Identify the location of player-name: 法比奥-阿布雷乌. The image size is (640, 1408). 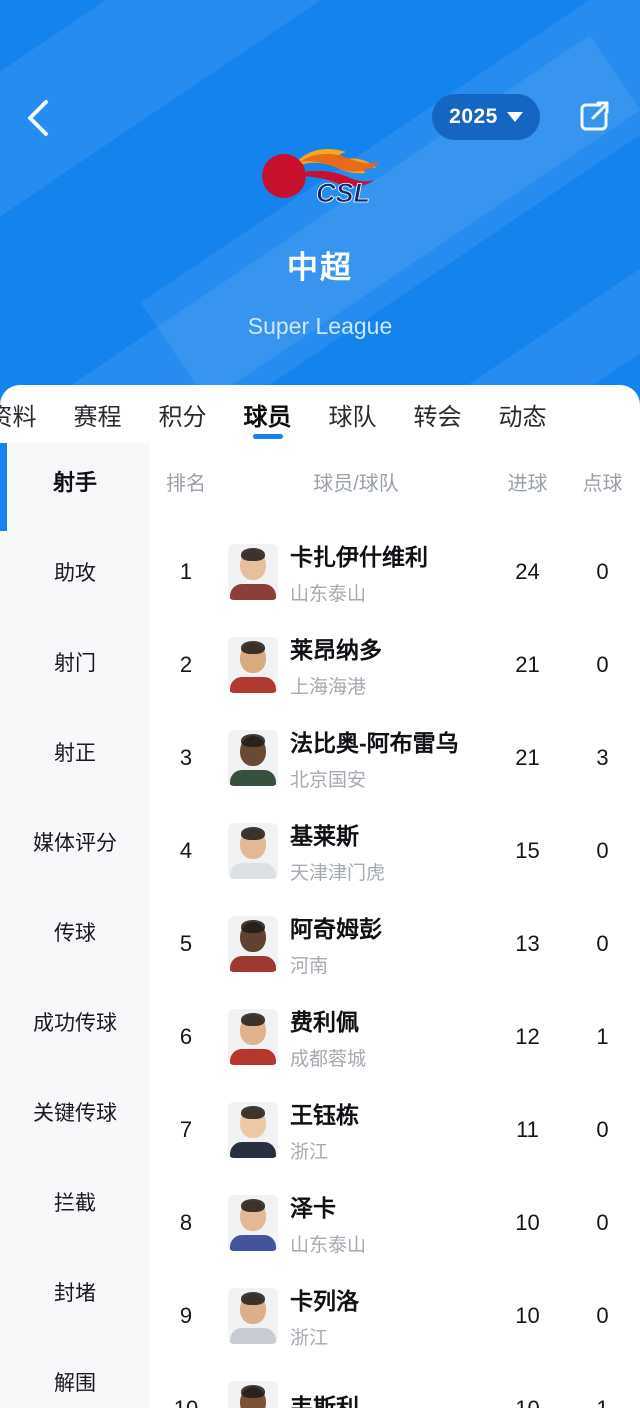
(374, 742).